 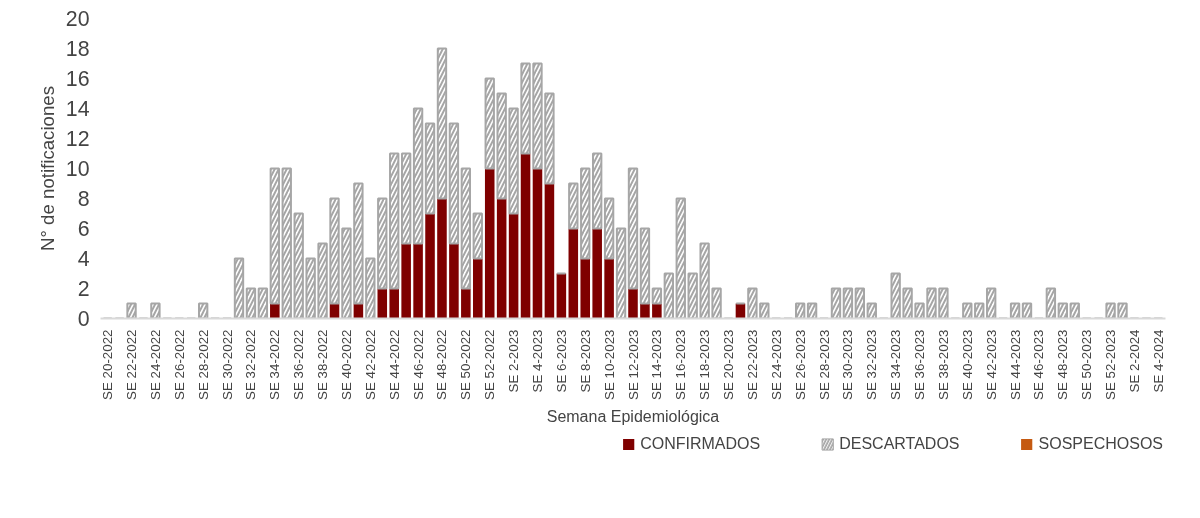 What do you see at coordinates (657, 364) in the screenshot?
I see `x-tick-label: SE 14-2023` at bounding box center [657, 364].